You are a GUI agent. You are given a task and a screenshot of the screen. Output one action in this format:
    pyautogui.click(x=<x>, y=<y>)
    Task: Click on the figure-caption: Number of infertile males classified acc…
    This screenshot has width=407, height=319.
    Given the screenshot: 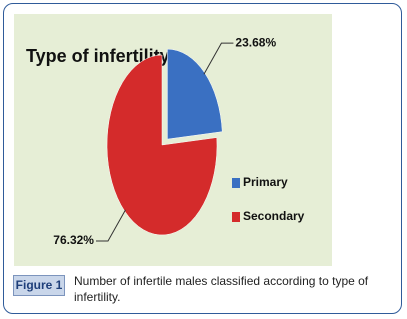 What is the action you would take?
    pyautogui.click(x=221, y=289)
    